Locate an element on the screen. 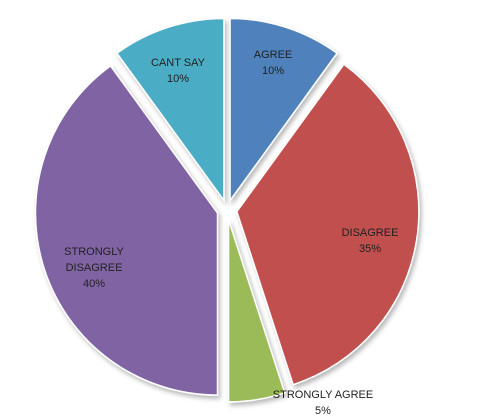  pie-slice-cant-say is located at coordinates (170, 110).